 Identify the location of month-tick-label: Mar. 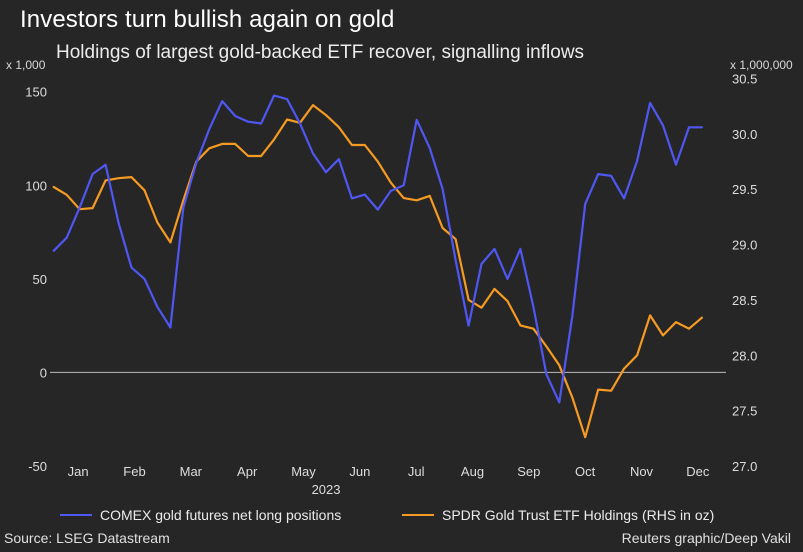
(191, 471).